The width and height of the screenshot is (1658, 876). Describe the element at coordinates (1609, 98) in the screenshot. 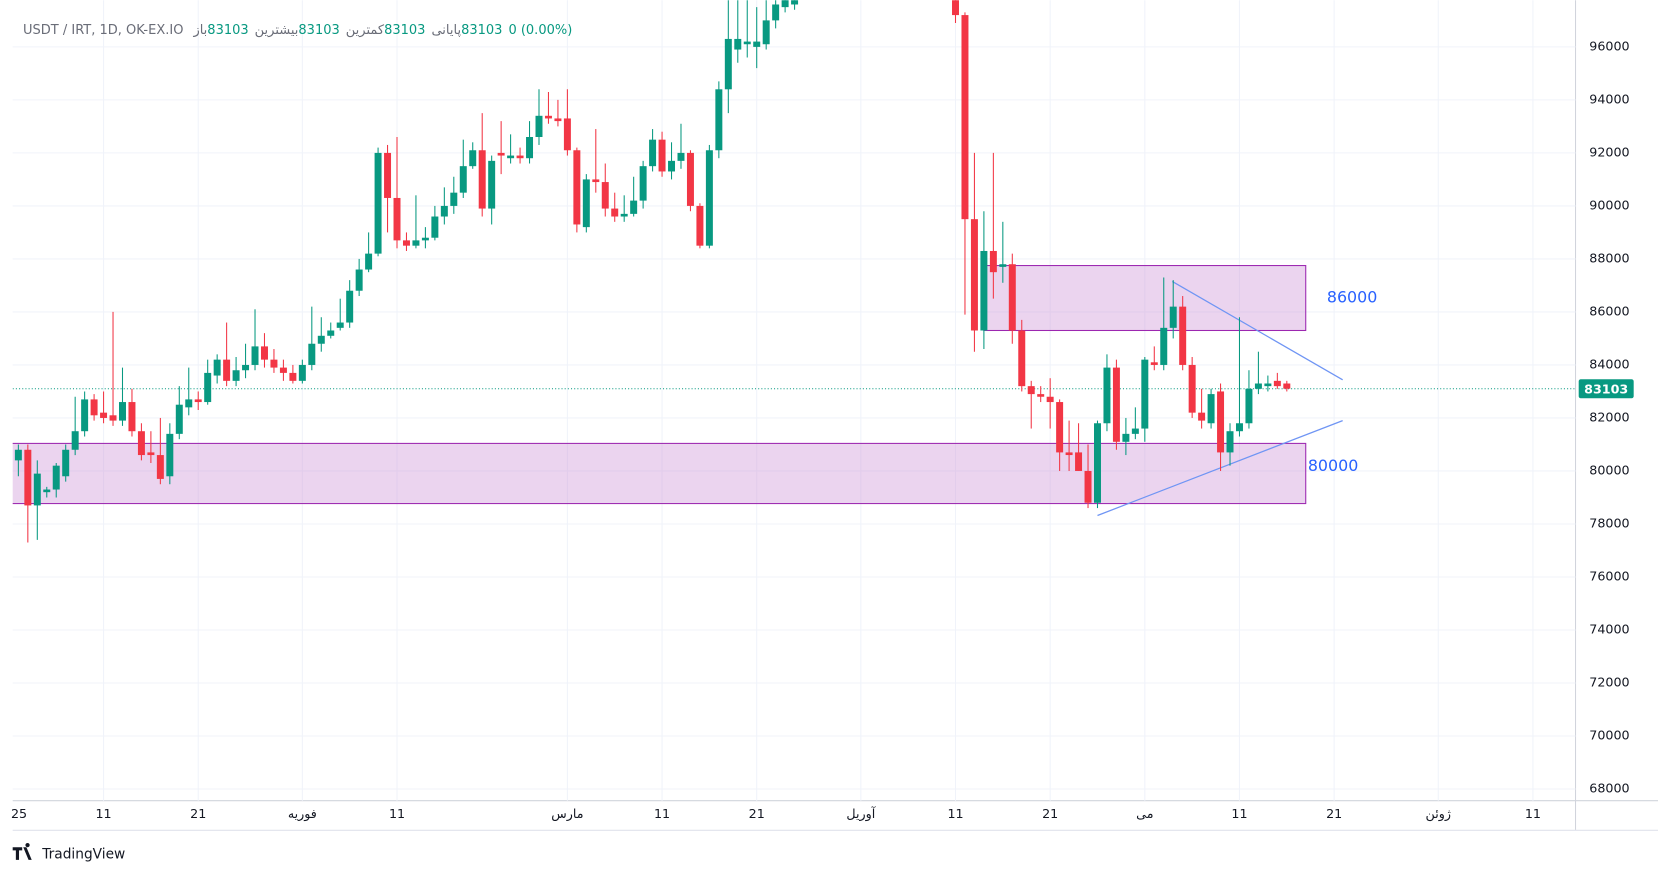

I see `y-tick-label: 94000` at that location.